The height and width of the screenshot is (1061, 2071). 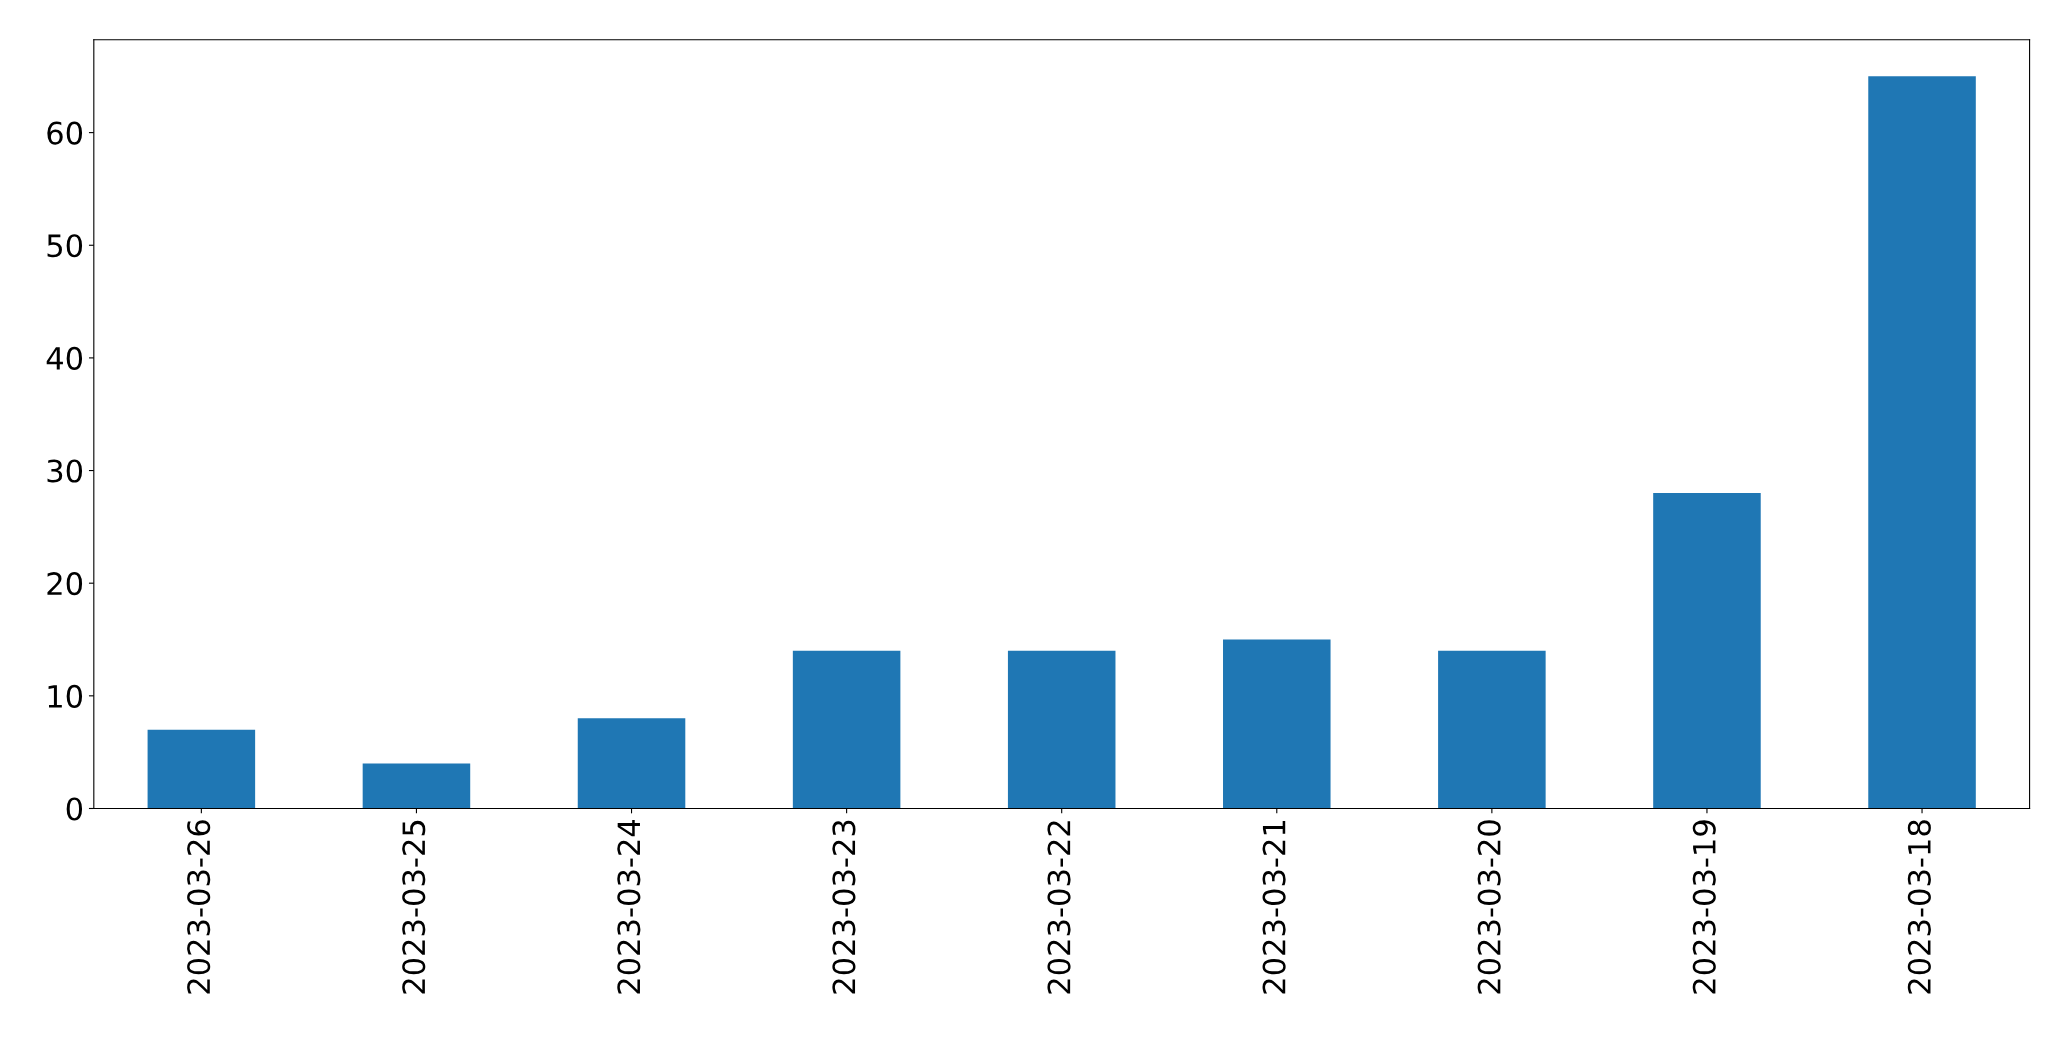 I want to click on x-tick-label: 2023-03-26, so click(x=199, y=907).